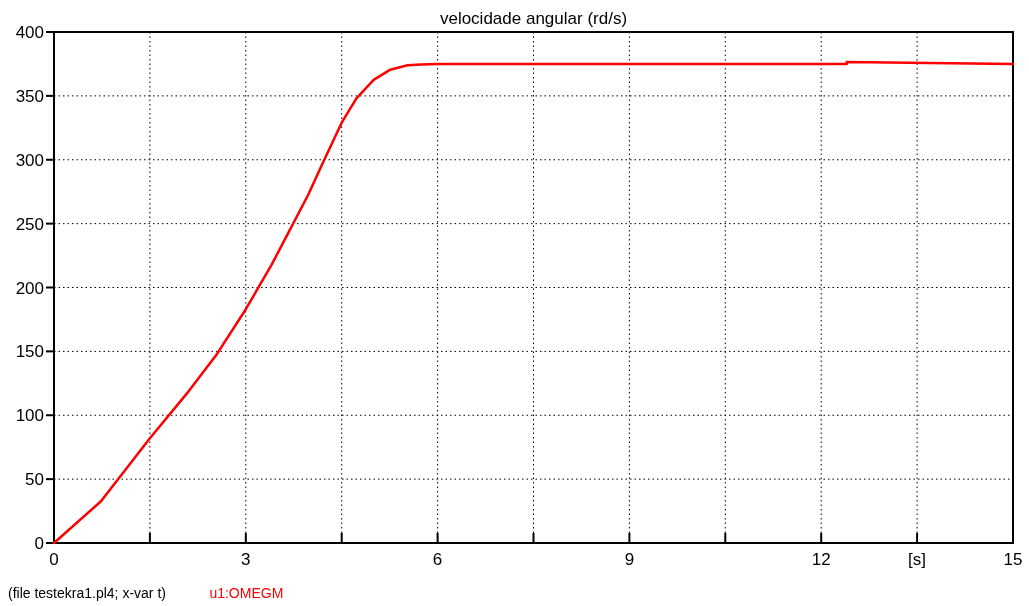  Describe the element at coordinates (29, 224) in the screenshot. I see `y-tick-label: 250` at that location.